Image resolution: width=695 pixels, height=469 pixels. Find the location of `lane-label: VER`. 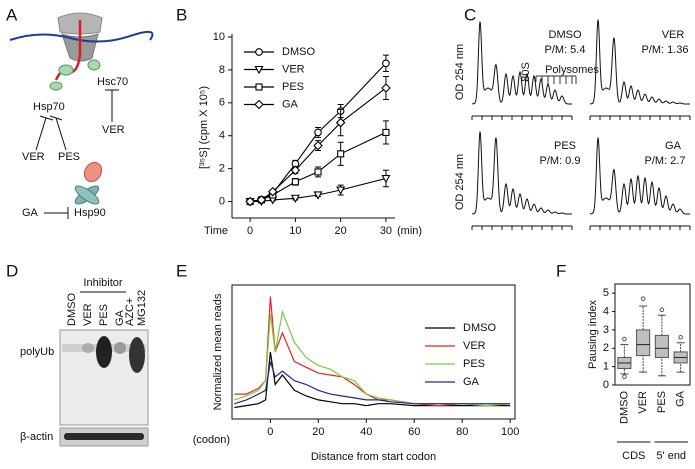

lane-label: VER is located at coordinates (88, 314).